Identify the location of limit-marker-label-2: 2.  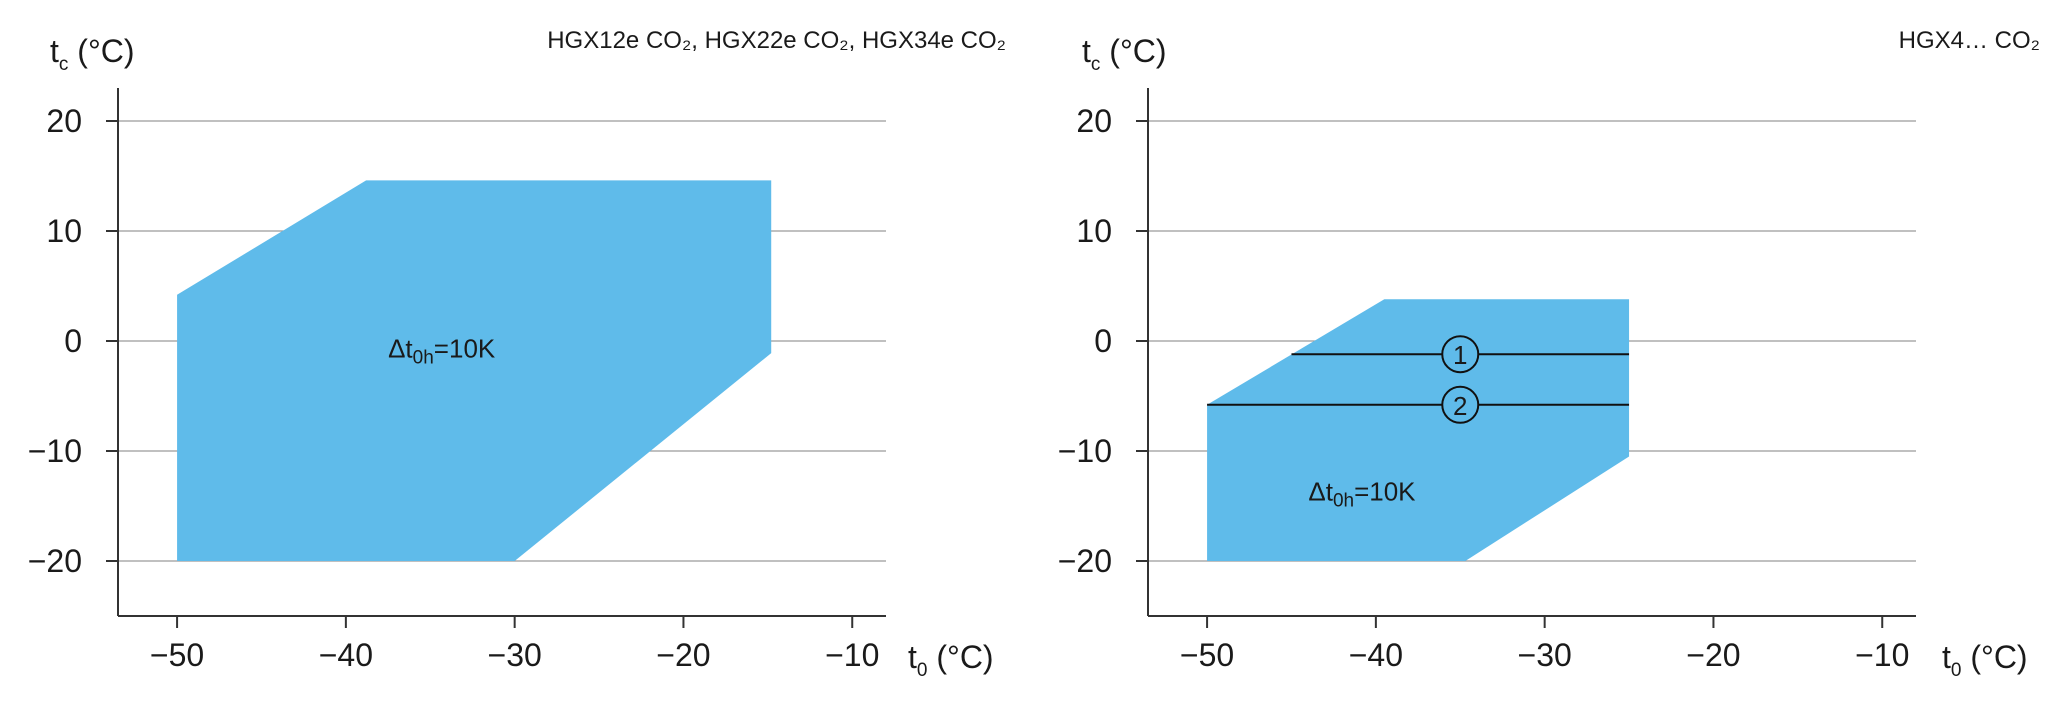
(1460, 406).